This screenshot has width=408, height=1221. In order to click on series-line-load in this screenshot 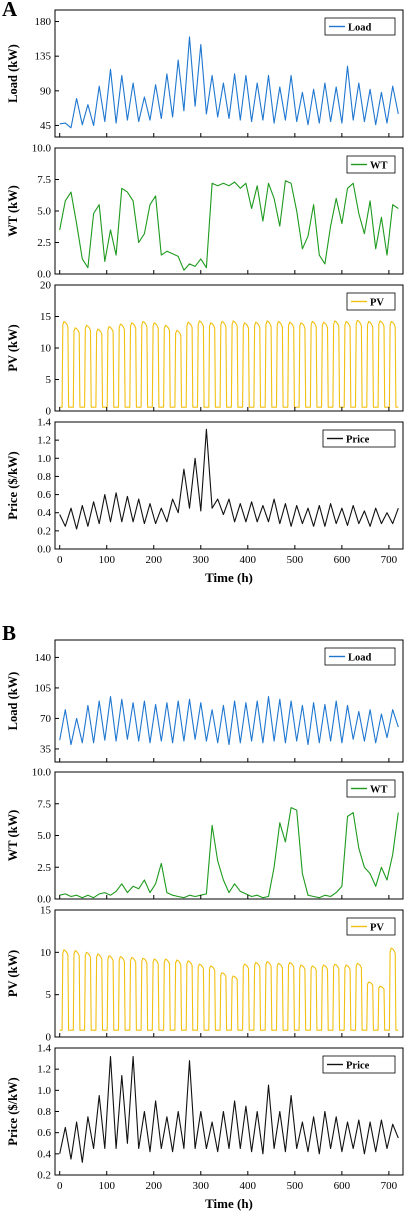, I will do `click(229, 721)`.